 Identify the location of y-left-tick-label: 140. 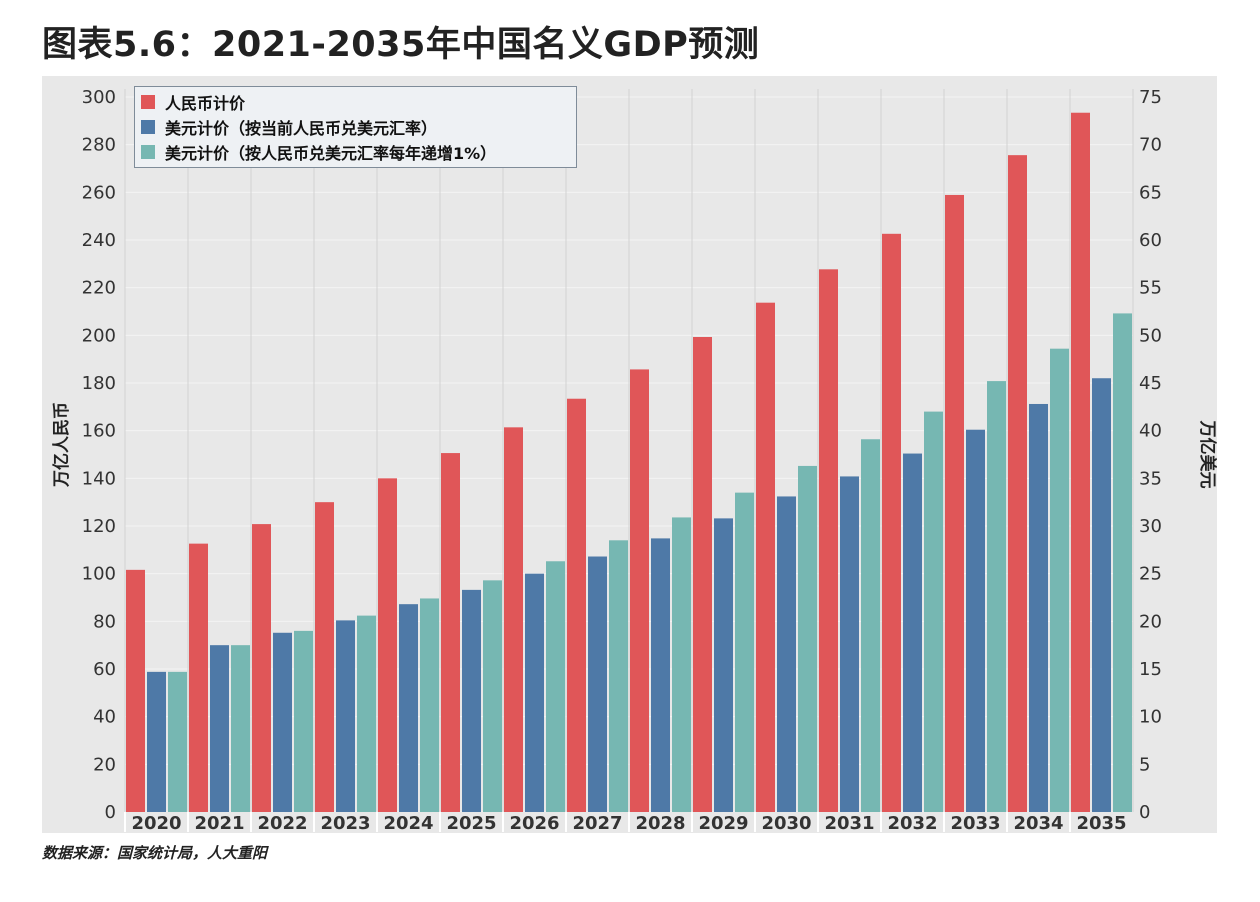
(99, 478).